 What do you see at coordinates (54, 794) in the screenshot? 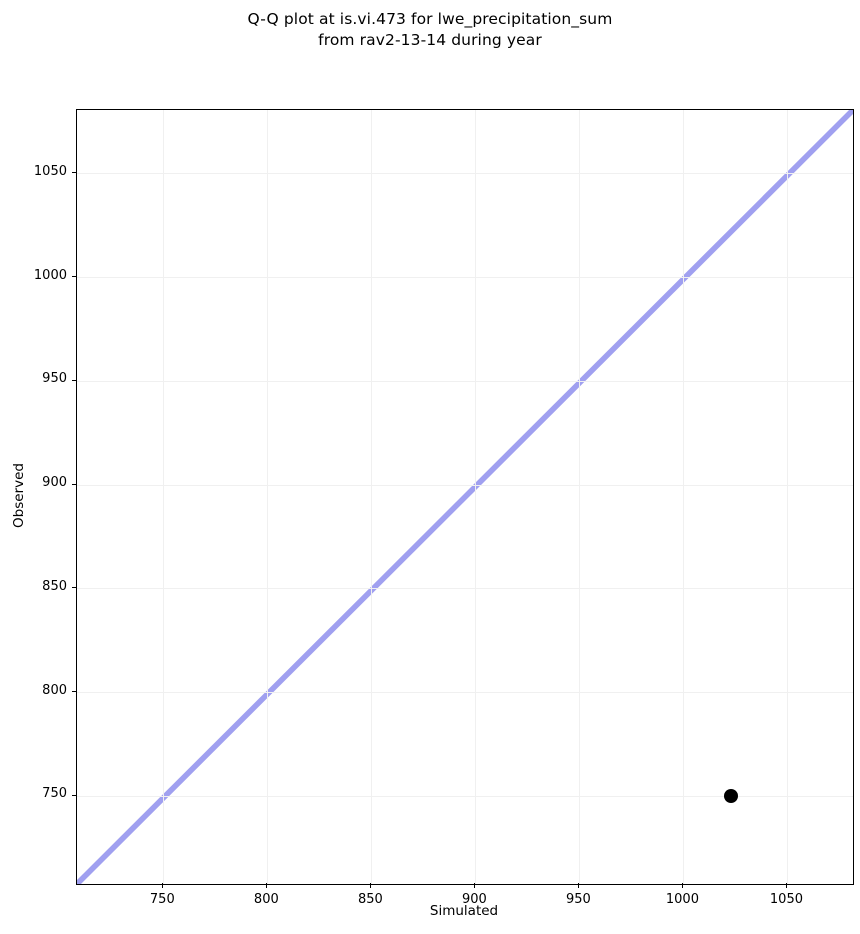
I see `y-tick-label: 750` at bounding box center [54, 794].